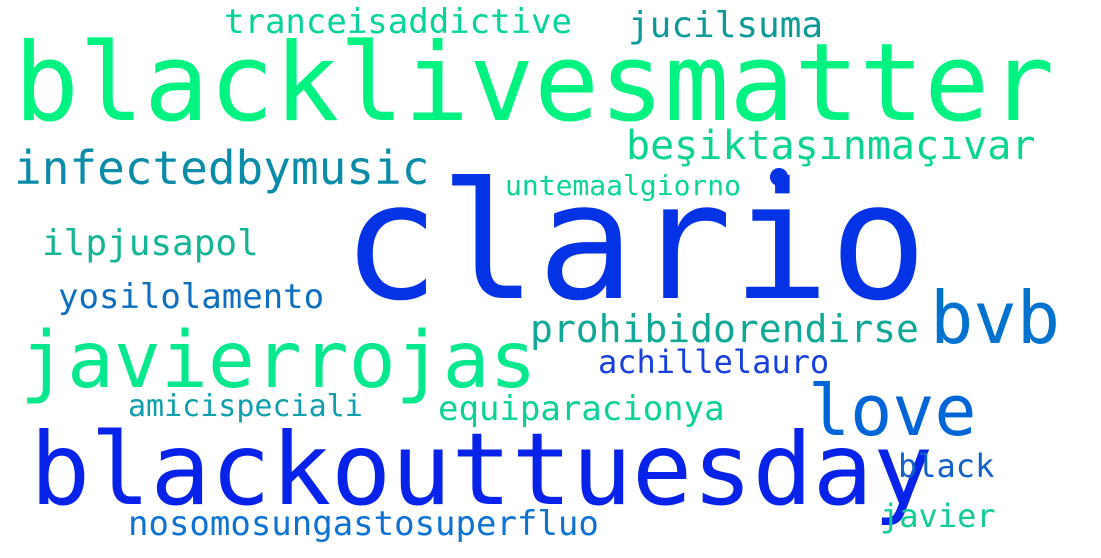 This screenshot has width=1101, height=558. I want to click on word-amicispeciali: amicispeciali, so click(245, 406).